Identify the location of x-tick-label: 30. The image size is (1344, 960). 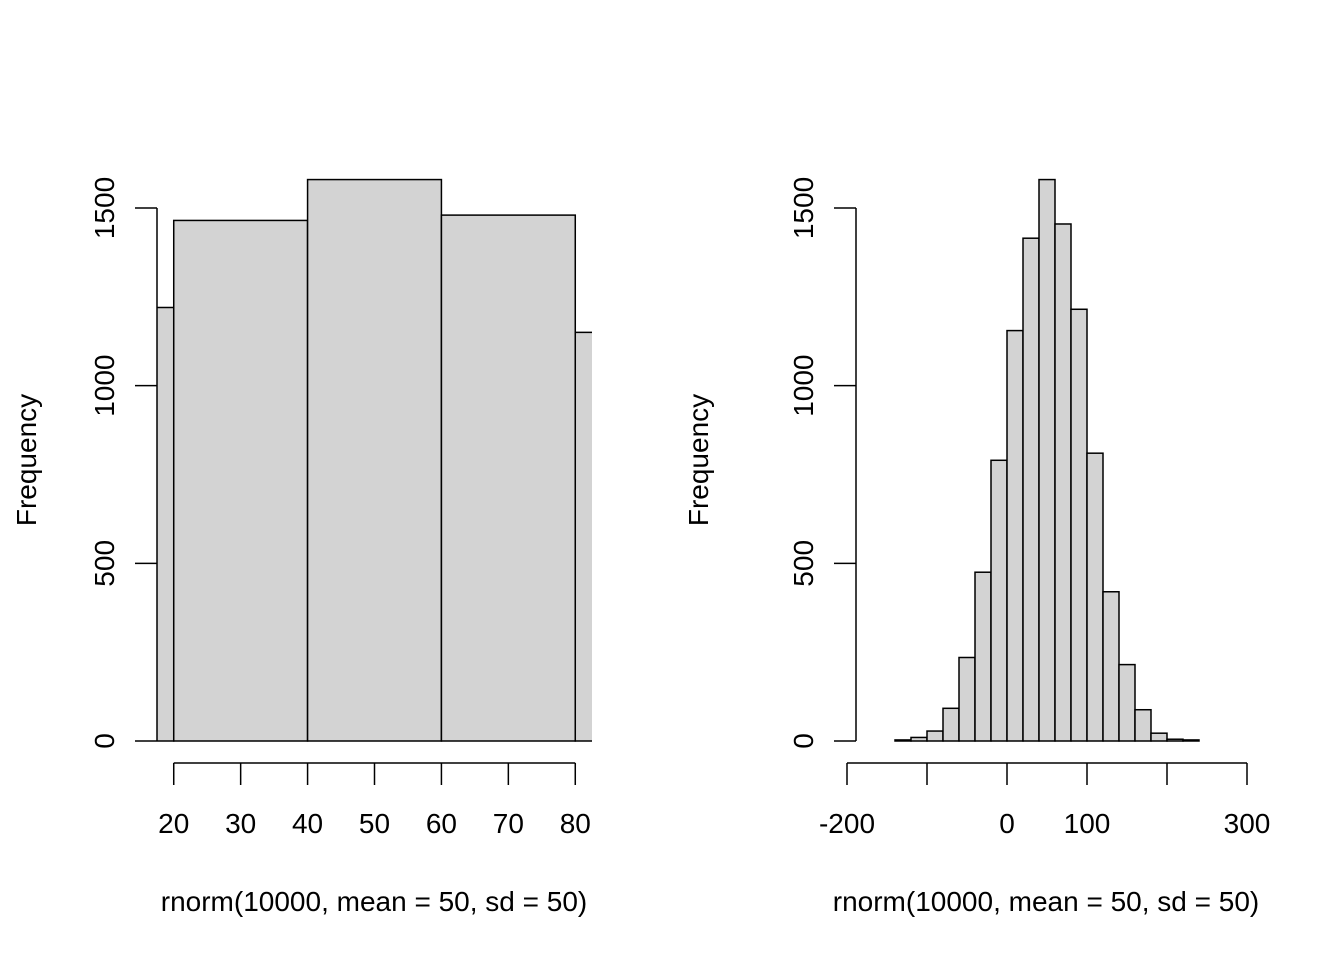
(240, 823).